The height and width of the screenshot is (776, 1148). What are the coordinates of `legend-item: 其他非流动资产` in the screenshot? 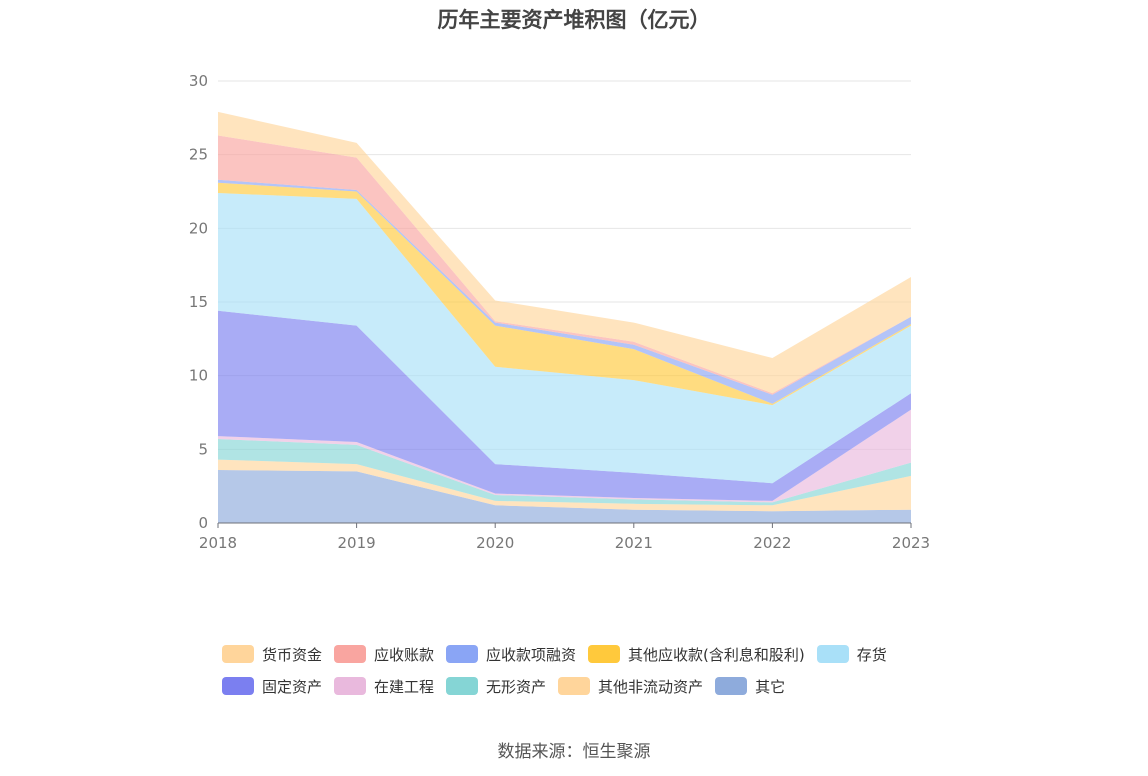 It's located at (630, 686).